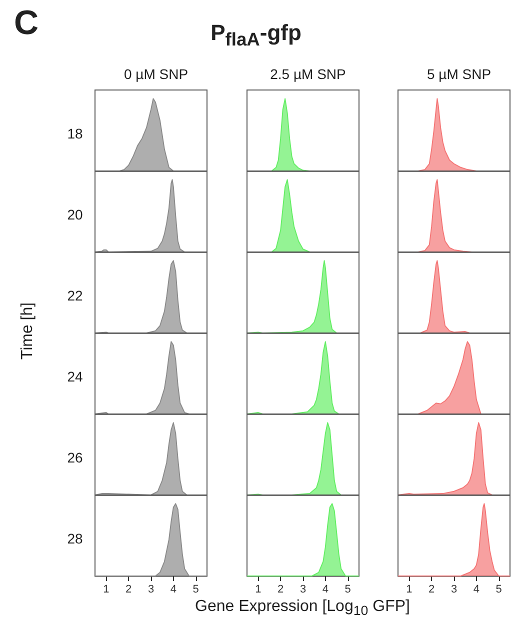 The image size is (512, 624). I want to click on text: P$_{flaA}$-gfp, so click(256, 35).